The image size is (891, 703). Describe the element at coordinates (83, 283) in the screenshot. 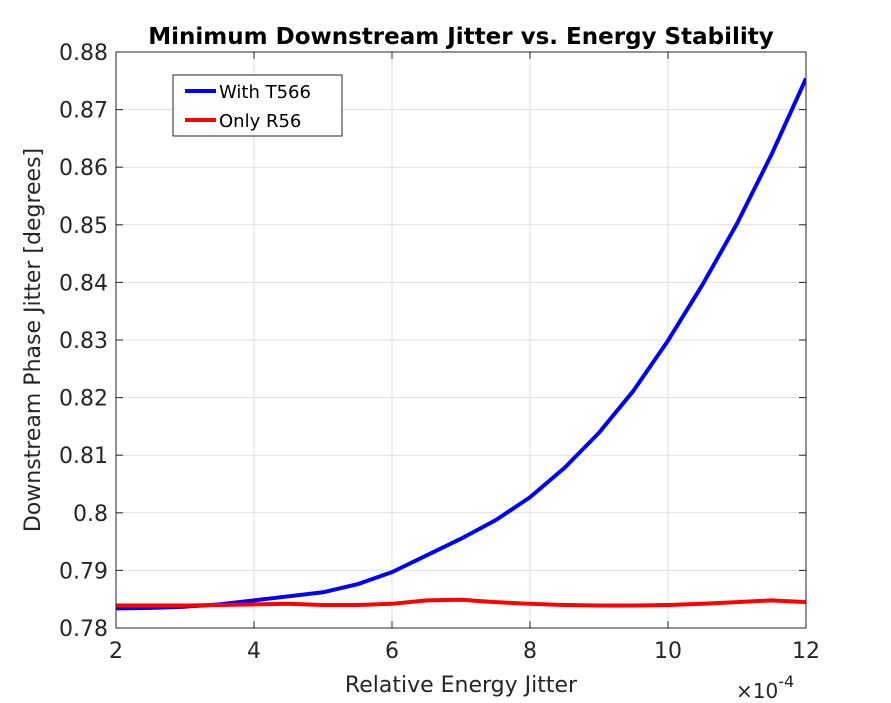

I see `y-tick-label: 0.84` at that location.